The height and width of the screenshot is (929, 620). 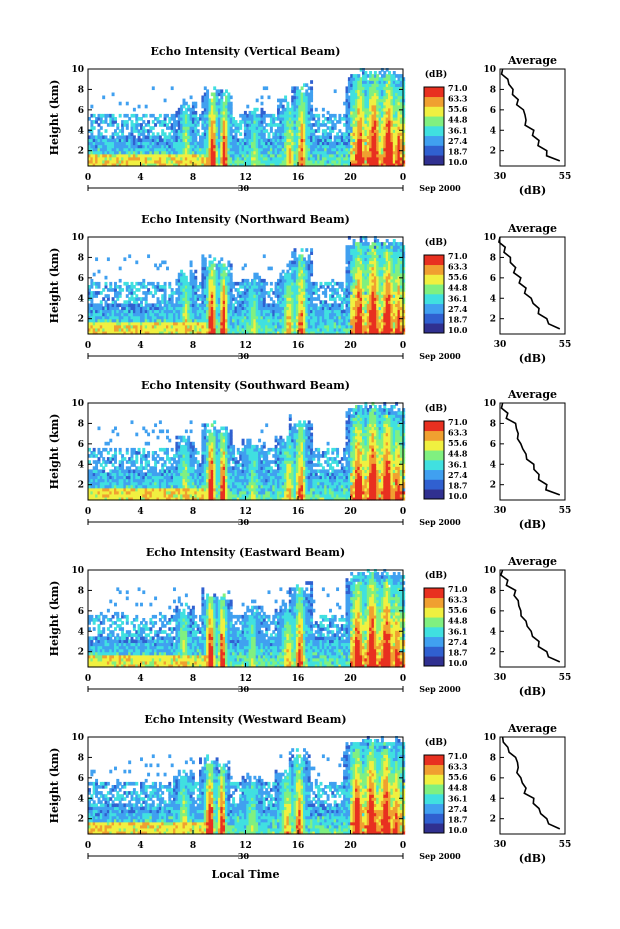 I want to click on colorbar-tick-label: 55.6, so click(x=458, y=109).